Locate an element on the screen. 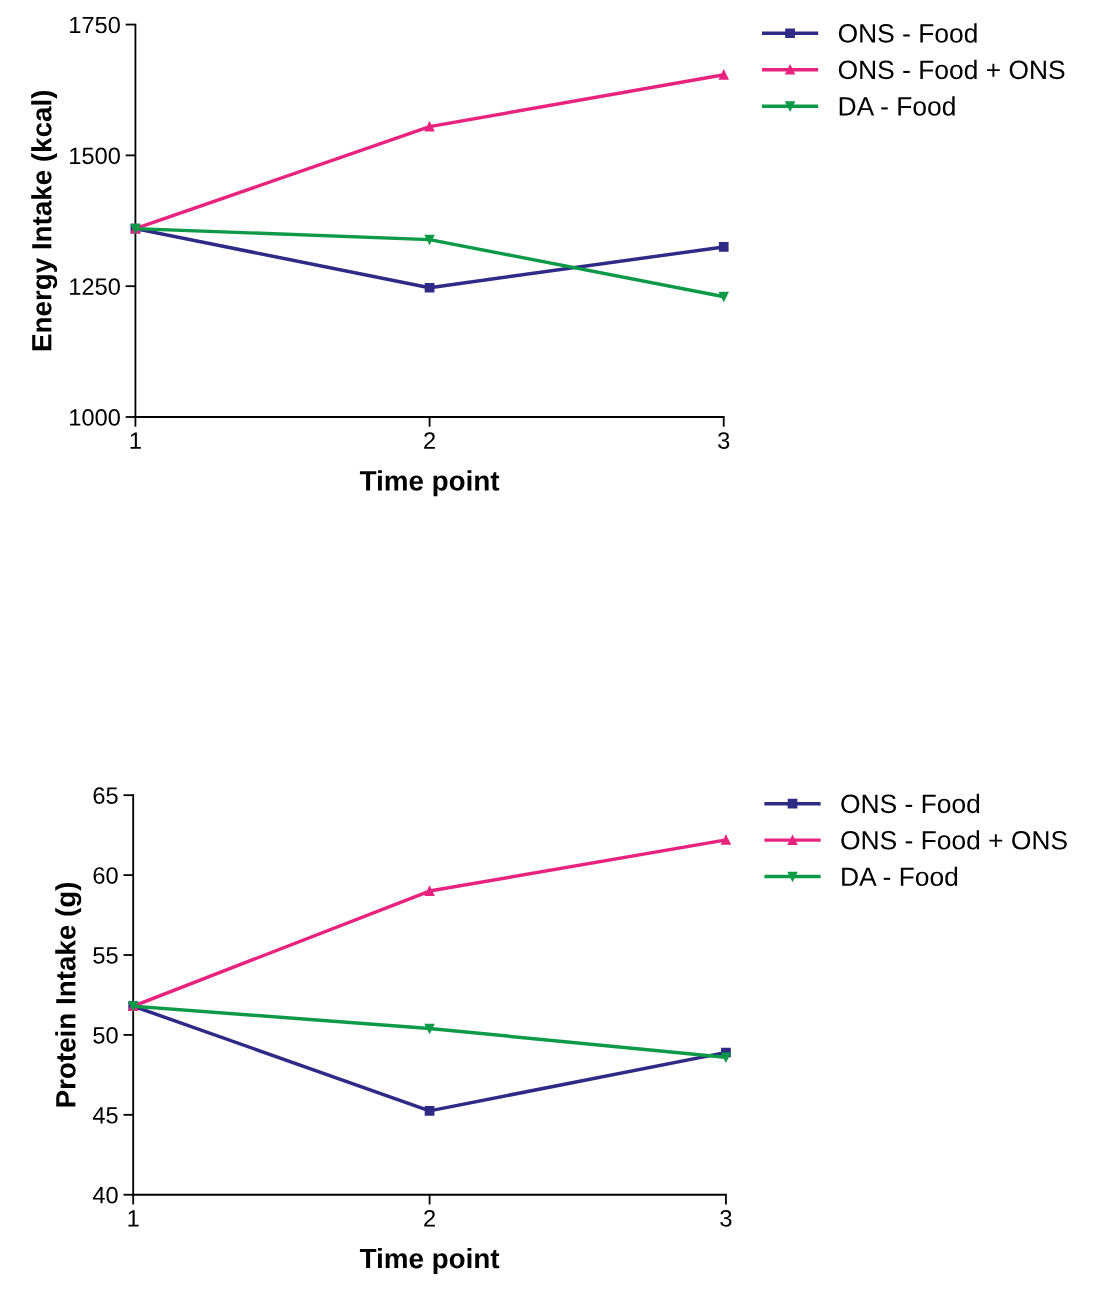 The height and width of the screenshot is (1293, 1110). y-tick-label: 55 is located at coordinates (105, 955).